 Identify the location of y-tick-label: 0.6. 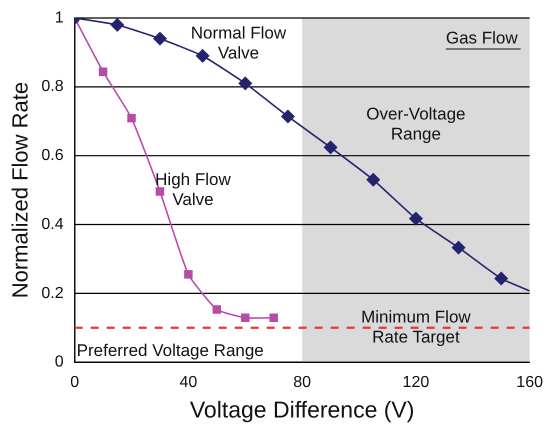
(52, 155).